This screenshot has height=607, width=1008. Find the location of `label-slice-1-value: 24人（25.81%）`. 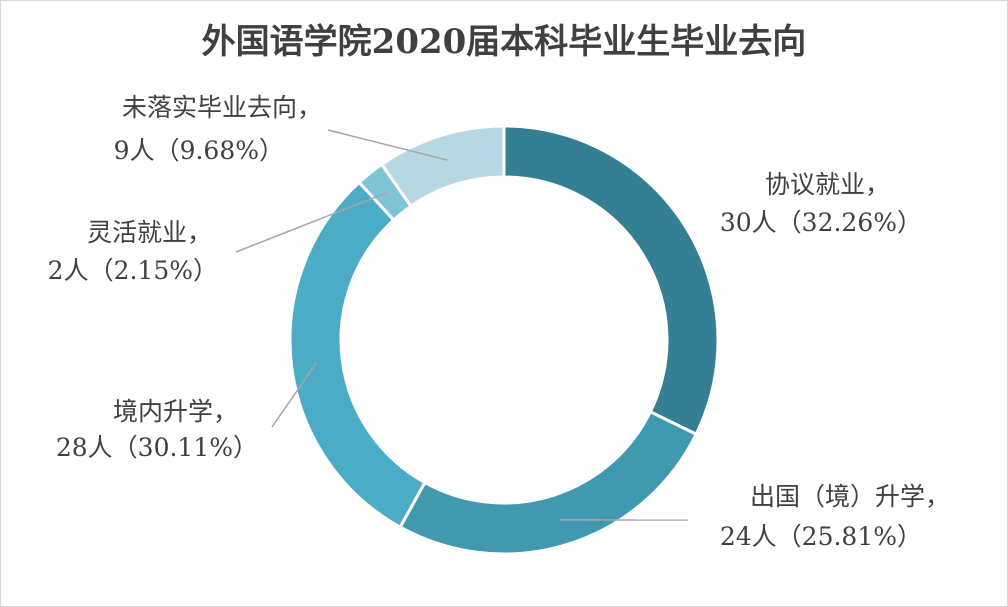

label-slice-1-value: 24人（25.81%） is located at coordinates (821, 536).